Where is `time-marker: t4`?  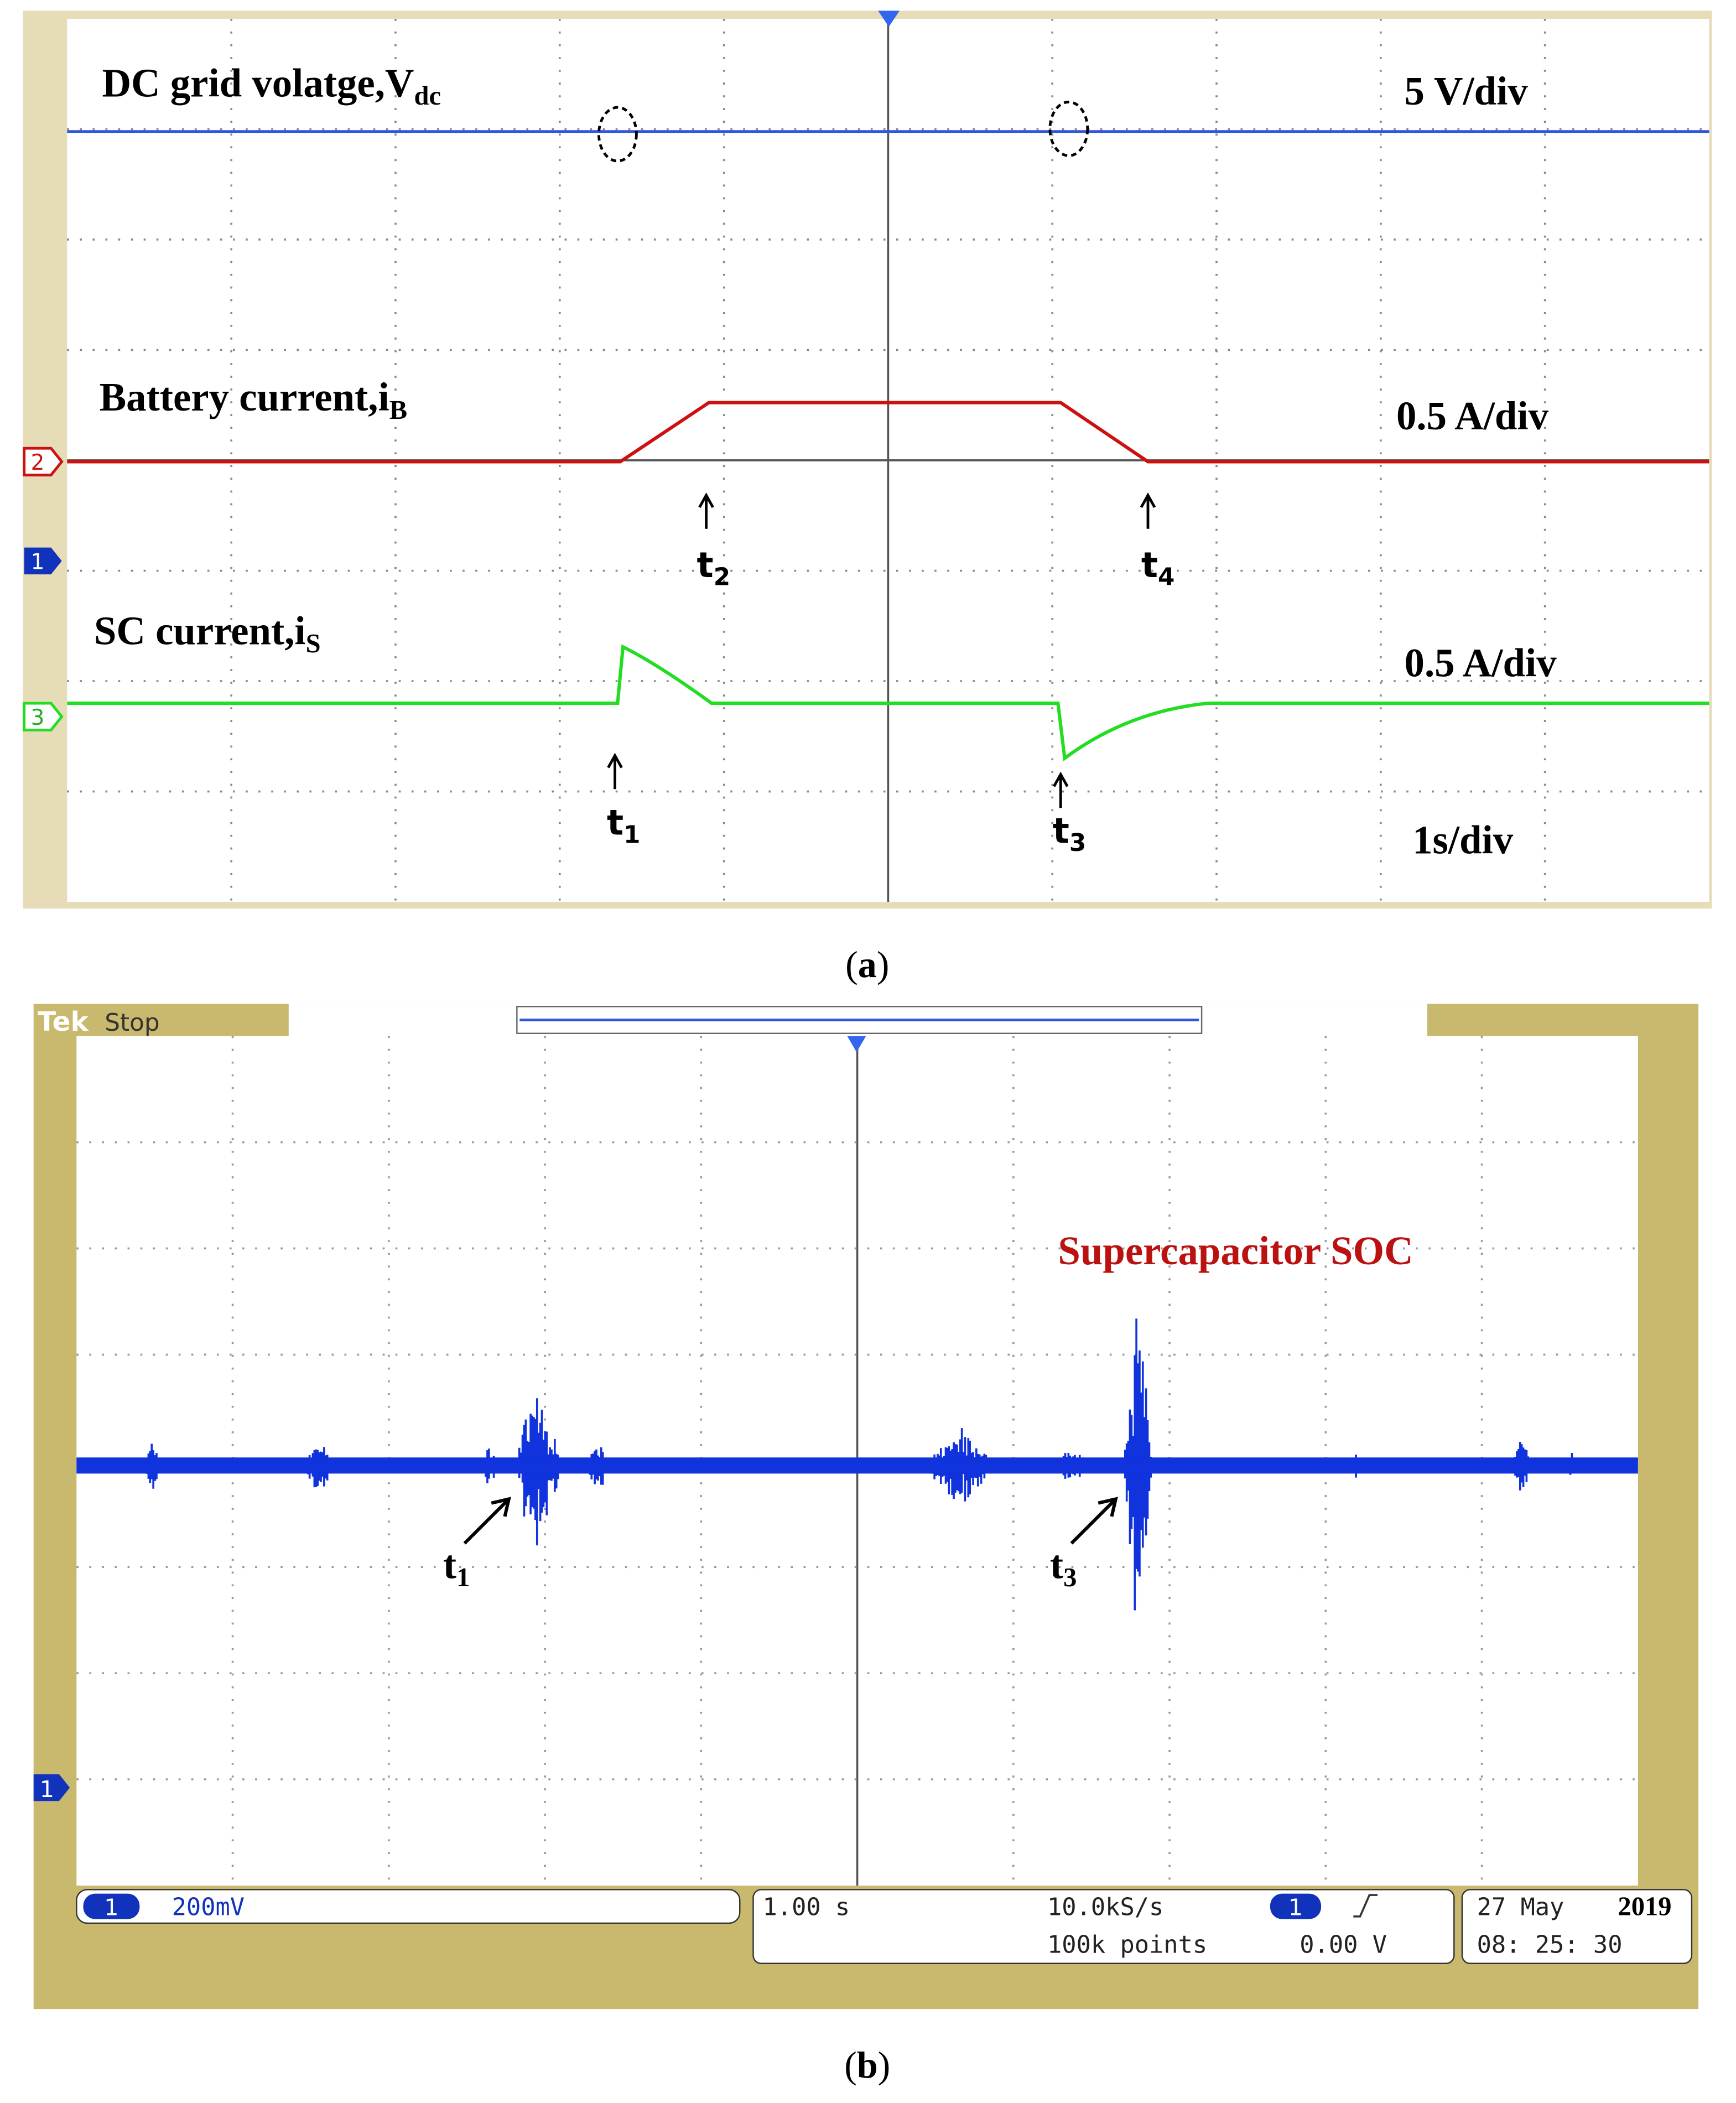 time-marker: t4 is located at coordinates (1158, 567).